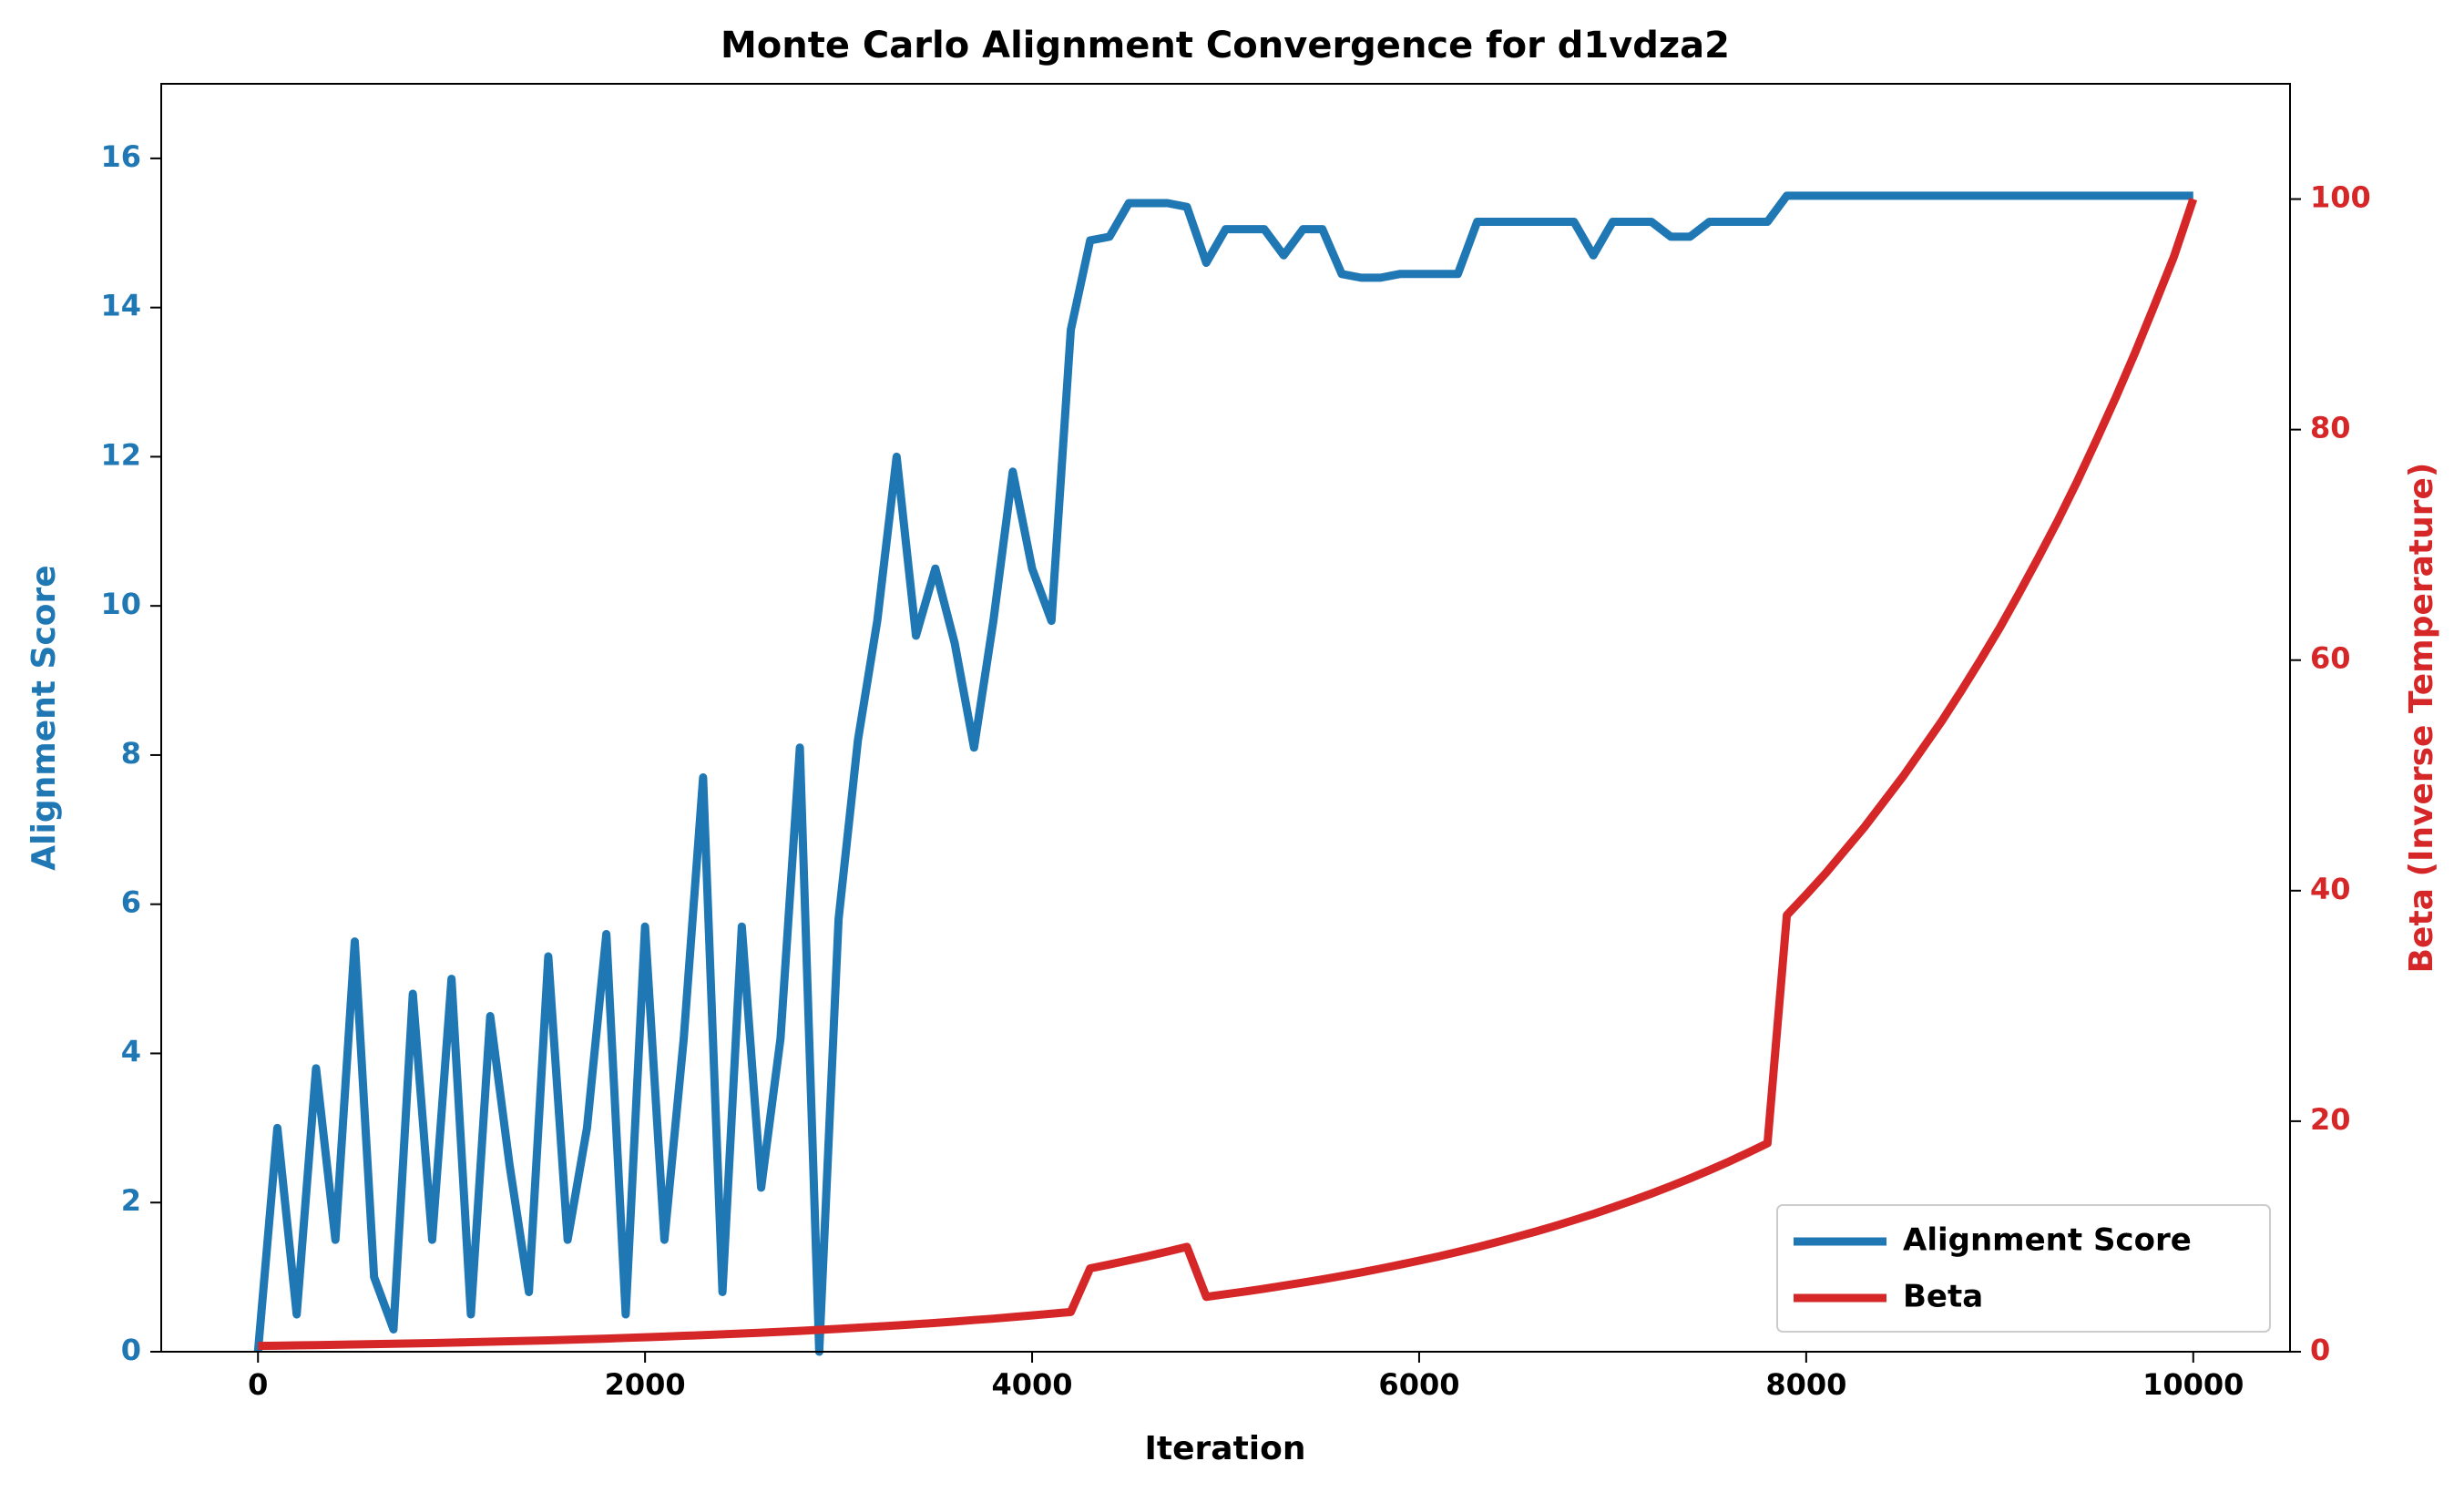  Describe the element at coordinates (1805, 1384) in the screenshot. I see `x-tick-label: 8000` at that location.